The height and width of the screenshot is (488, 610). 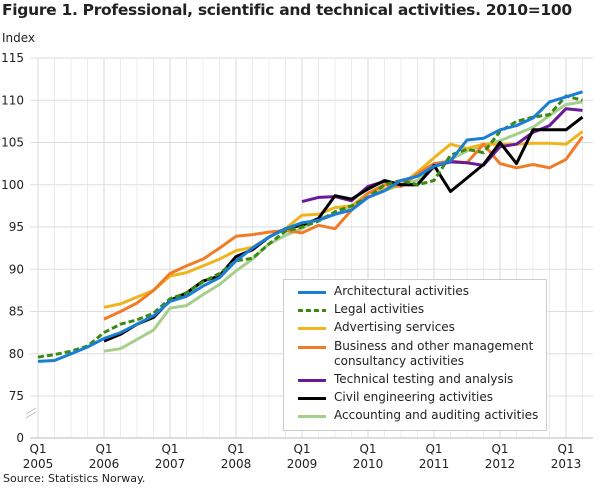 I want to click on legend-item: Advertising services, so click(x=422, y=327).